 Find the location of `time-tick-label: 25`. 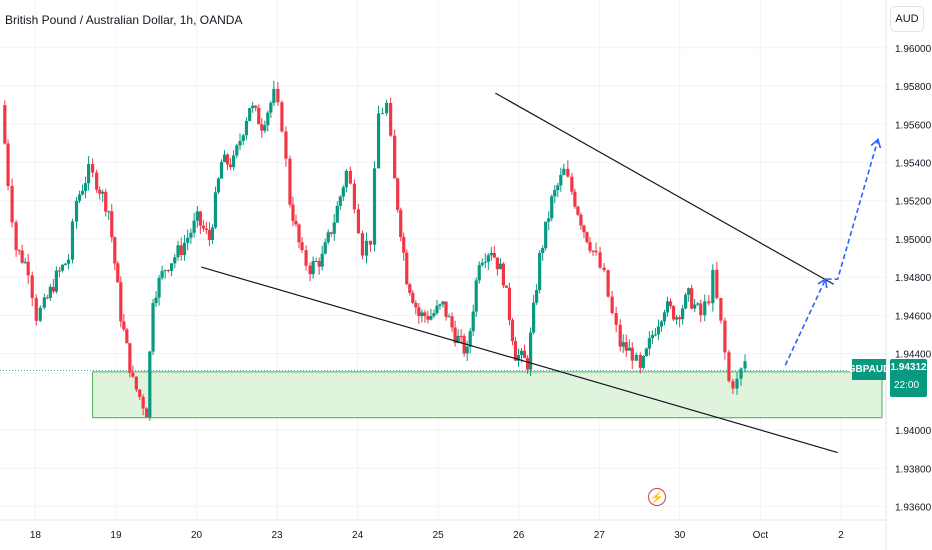

time-tick-label: 25 is located at coordinates (439, 535).